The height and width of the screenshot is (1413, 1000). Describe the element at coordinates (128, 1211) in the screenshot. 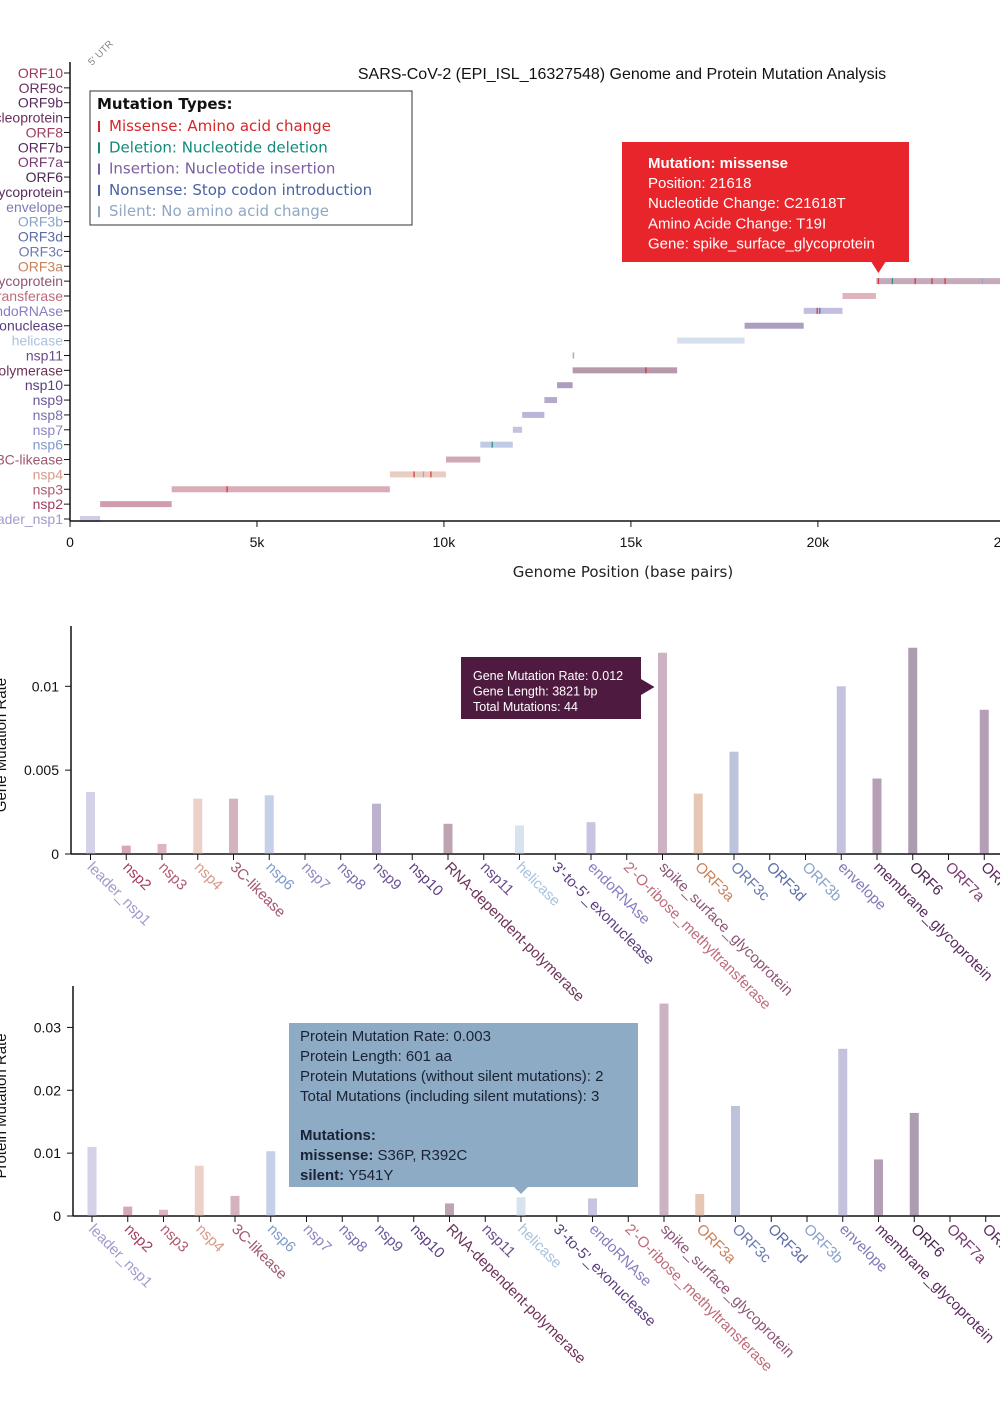

I see `bar-nsp2` at that location.